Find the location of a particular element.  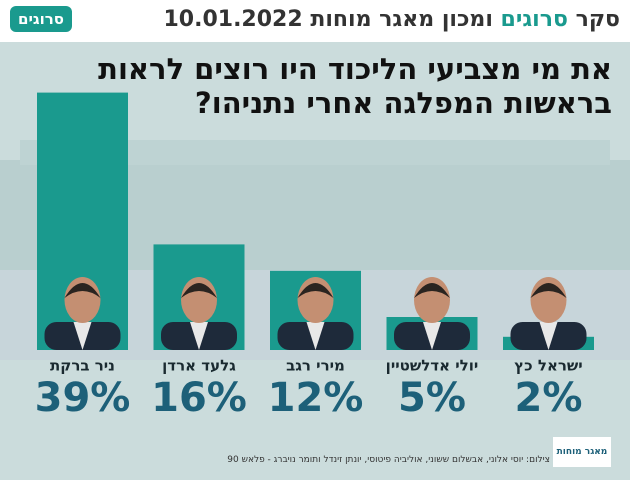

title-line: בראשות המפלגה אחרי נתניהו? is located at coordinates (403, 103).